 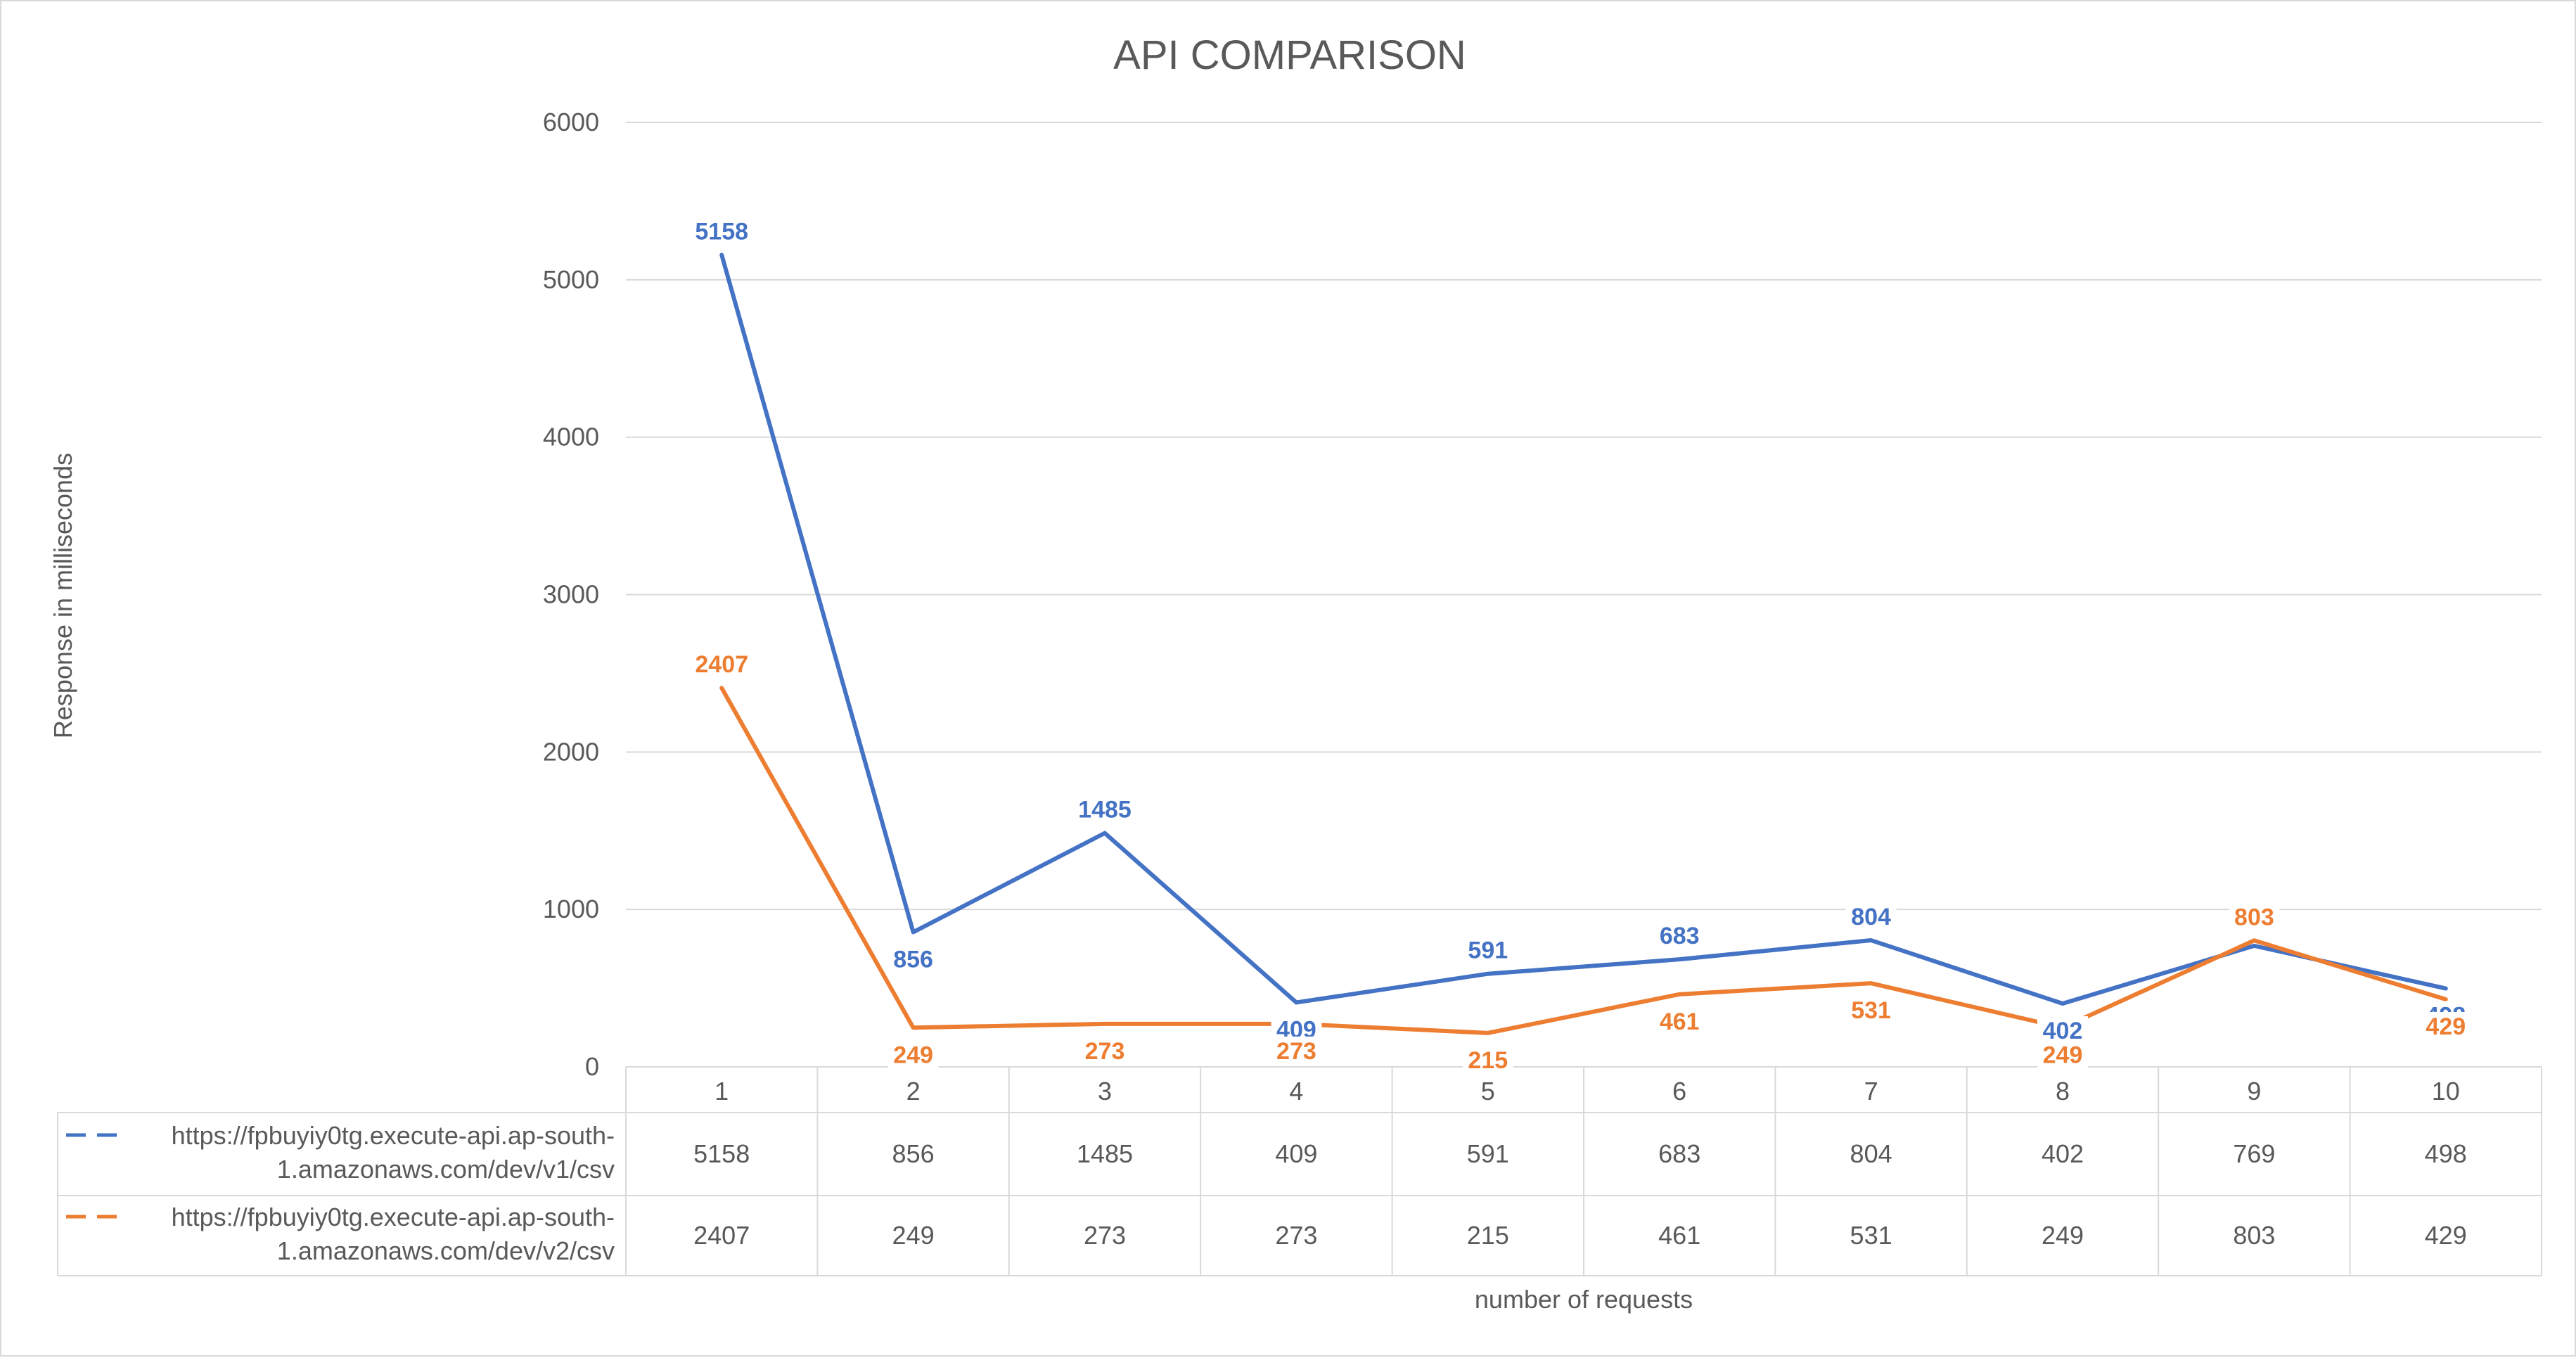 I want to click on table-cell: 683, so click(x=1679, y=1153).